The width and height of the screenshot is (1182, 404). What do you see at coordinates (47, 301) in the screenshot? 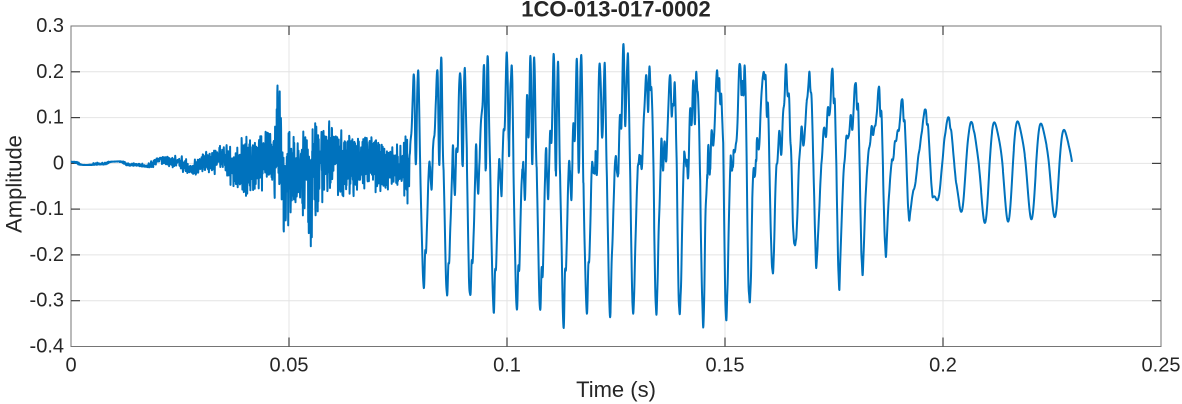
I see `svg-text: -0.3` at bounding box center [47, 301].